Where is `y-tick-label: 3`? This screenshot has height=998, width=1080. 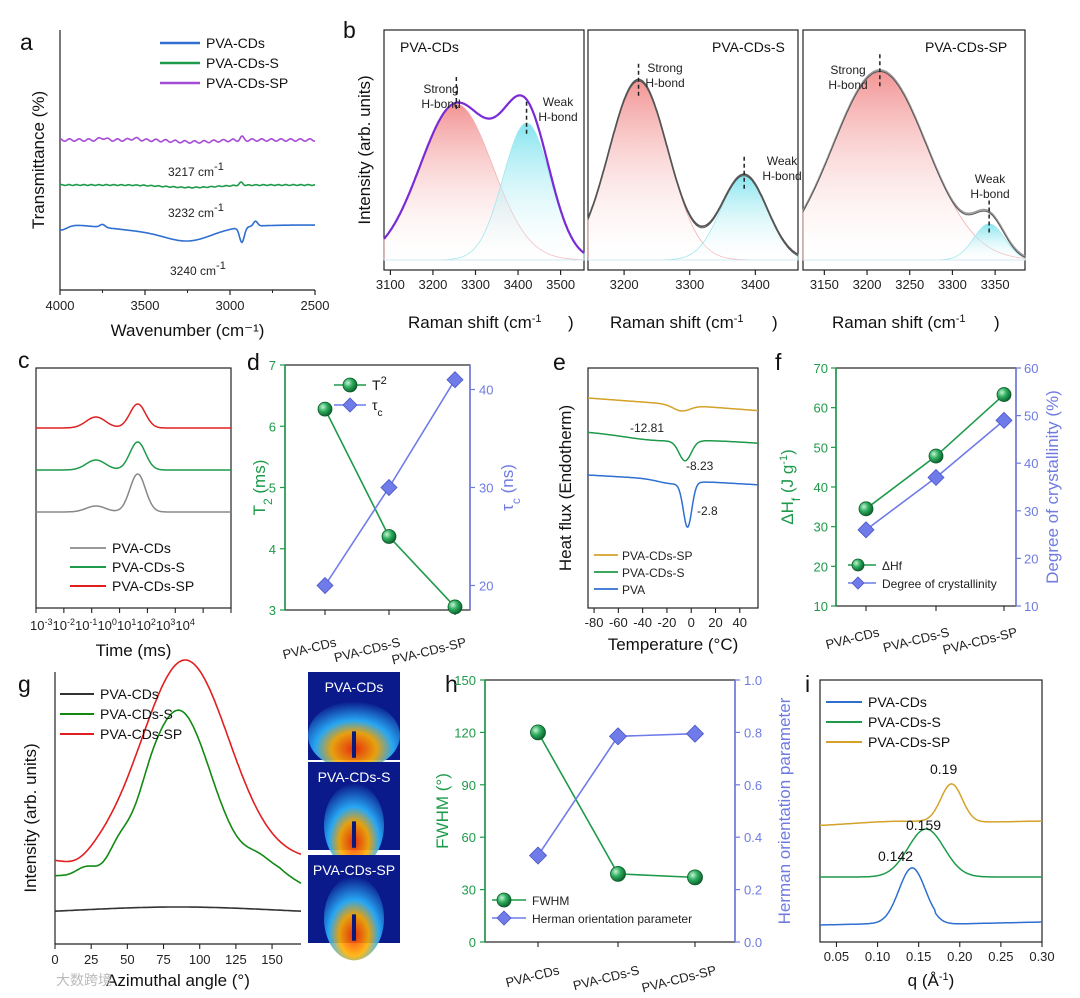 y-tick-label: 3 is located at coordinates (272, 610).